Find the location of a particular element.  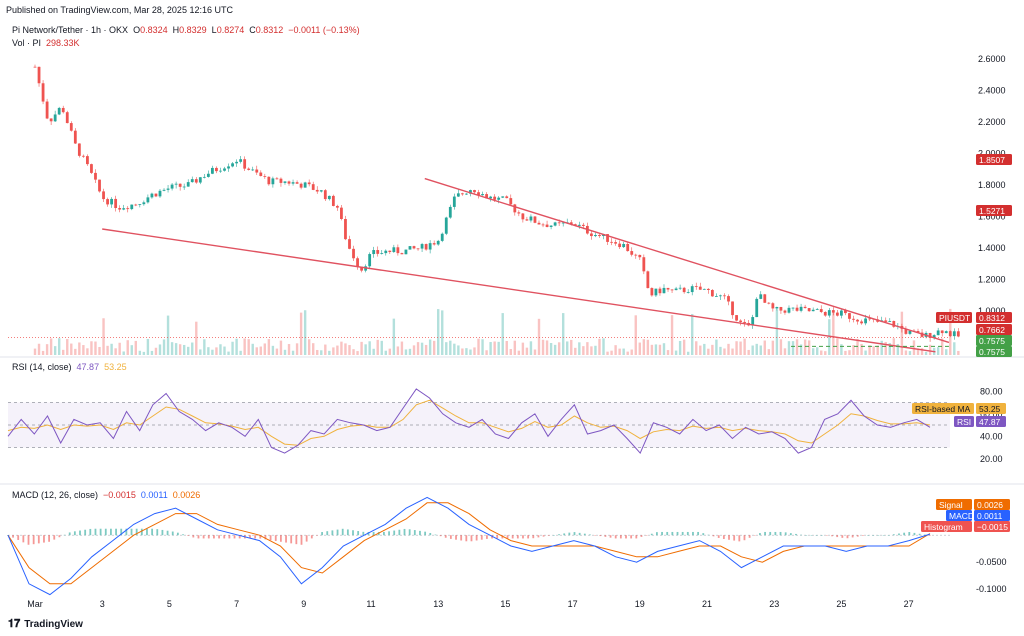

x-tick-label: 17 is located at coordinates (573, 604).